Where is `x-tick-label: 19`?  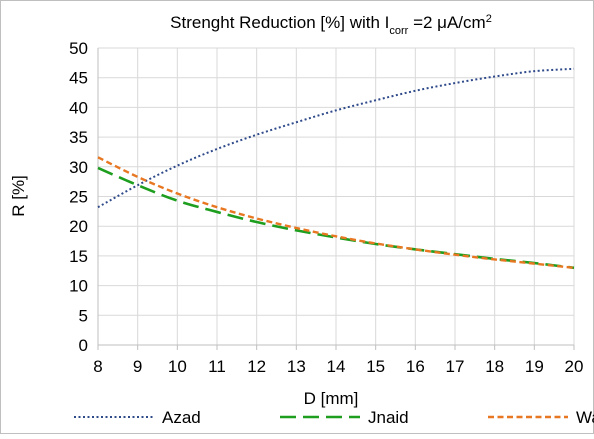 x-tick-label: 19 is located at coordinates (534, 366).